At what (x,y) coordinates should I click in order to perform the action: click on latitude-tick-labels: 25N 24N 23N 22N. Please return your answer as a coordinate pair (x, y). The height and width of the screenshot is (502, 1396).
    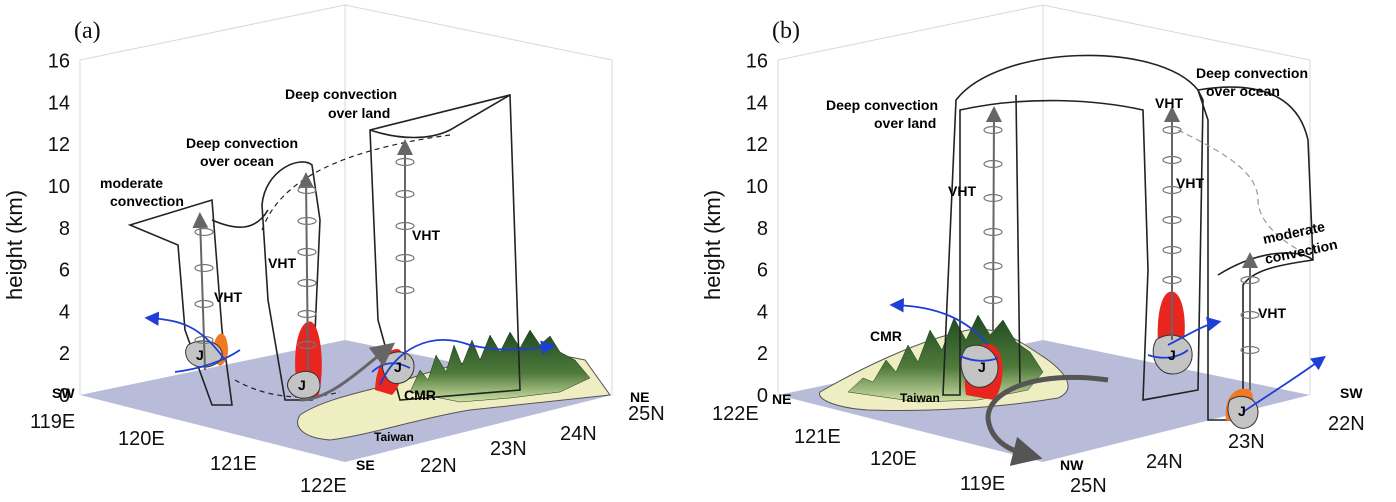
    Looking at the image, I should click on (1217, 455).